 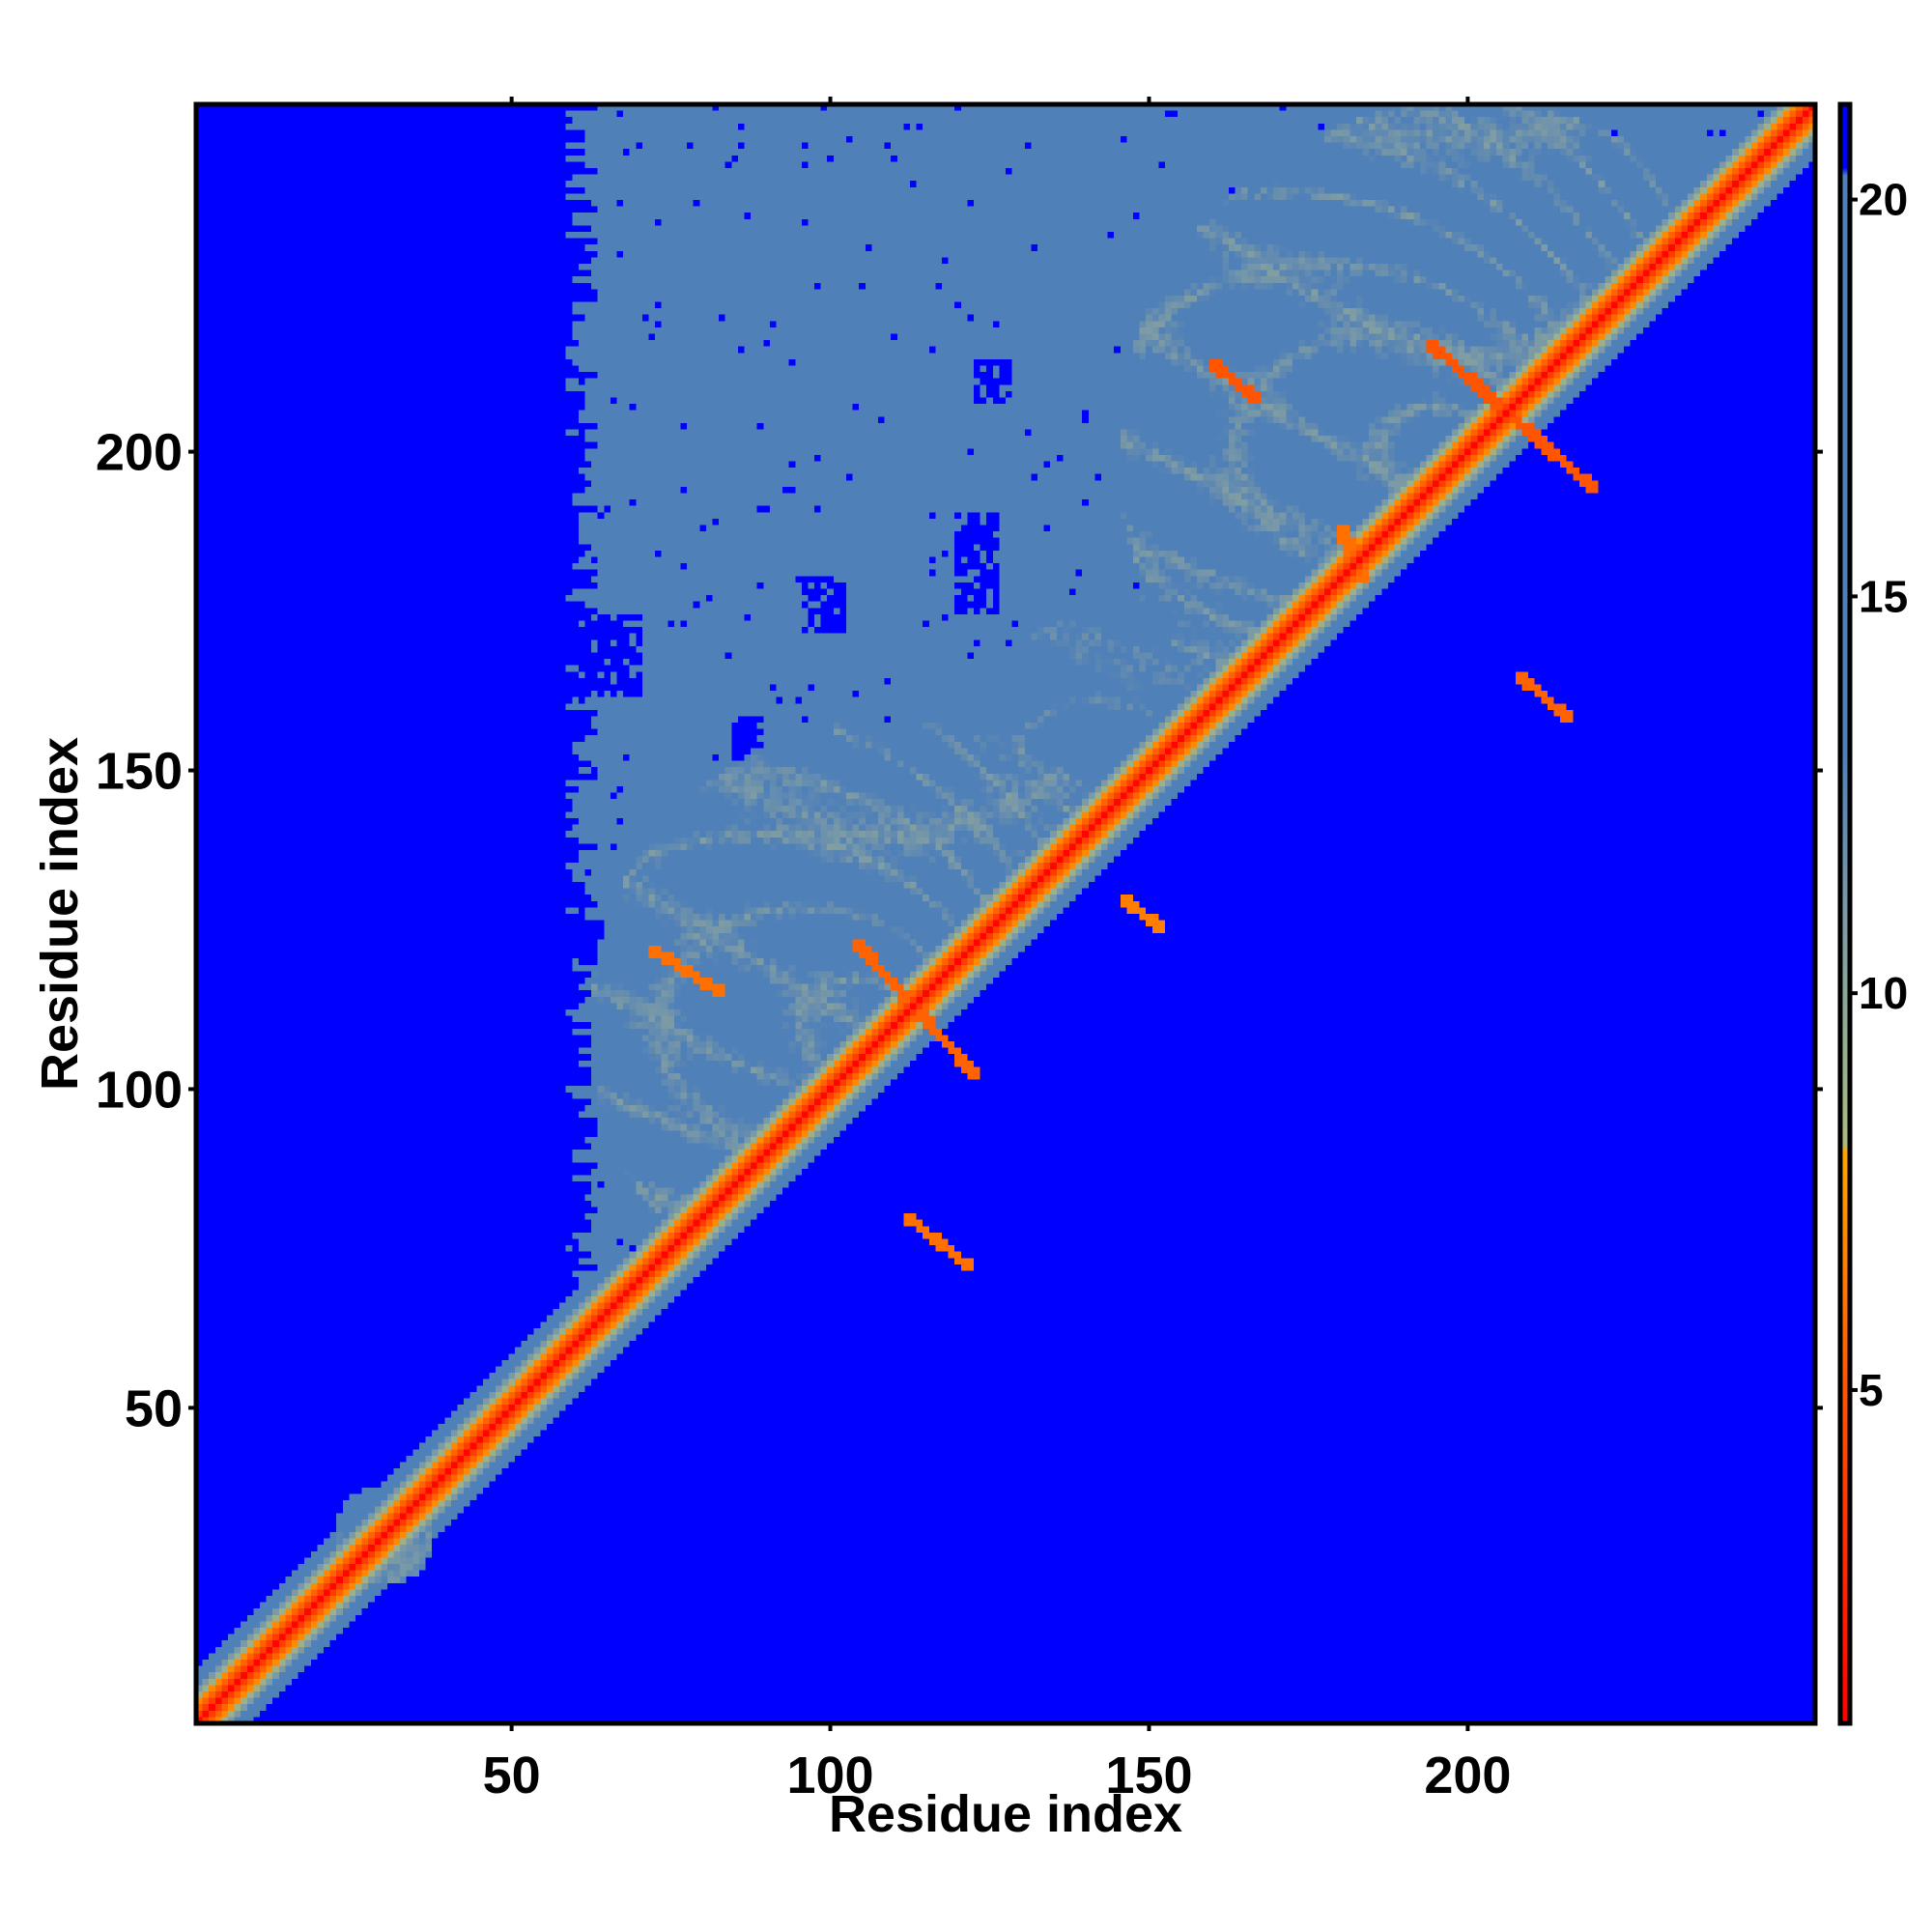 I want to click on colorbar: 5 10 15 20, so click(x=1872, y=913).